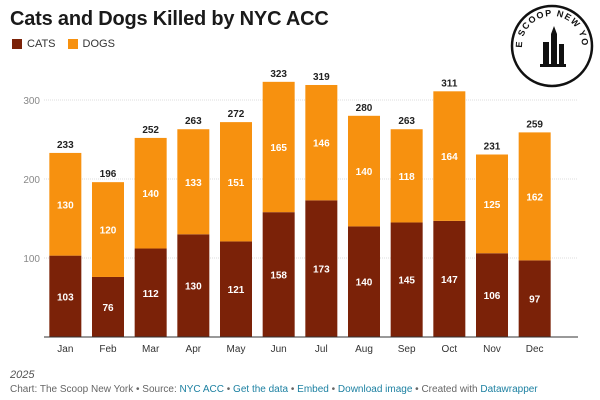 This screenshot has width=600, height=400. I want to click on data-label-dogs: 146, so click(321, 144).